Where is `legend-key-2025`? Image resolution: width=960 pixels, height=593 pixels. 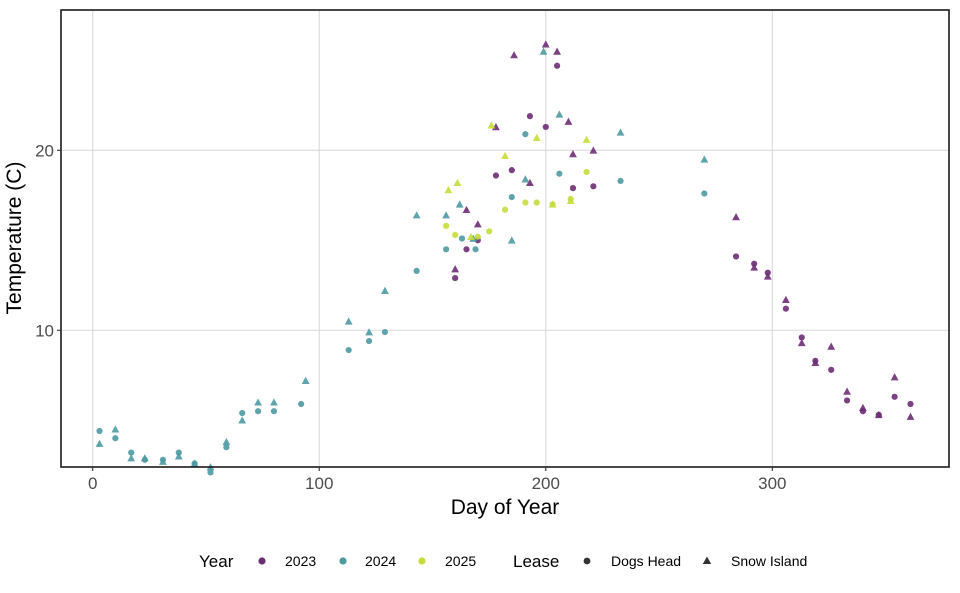 legend-key-2025 is located at coordinates (422, 561).